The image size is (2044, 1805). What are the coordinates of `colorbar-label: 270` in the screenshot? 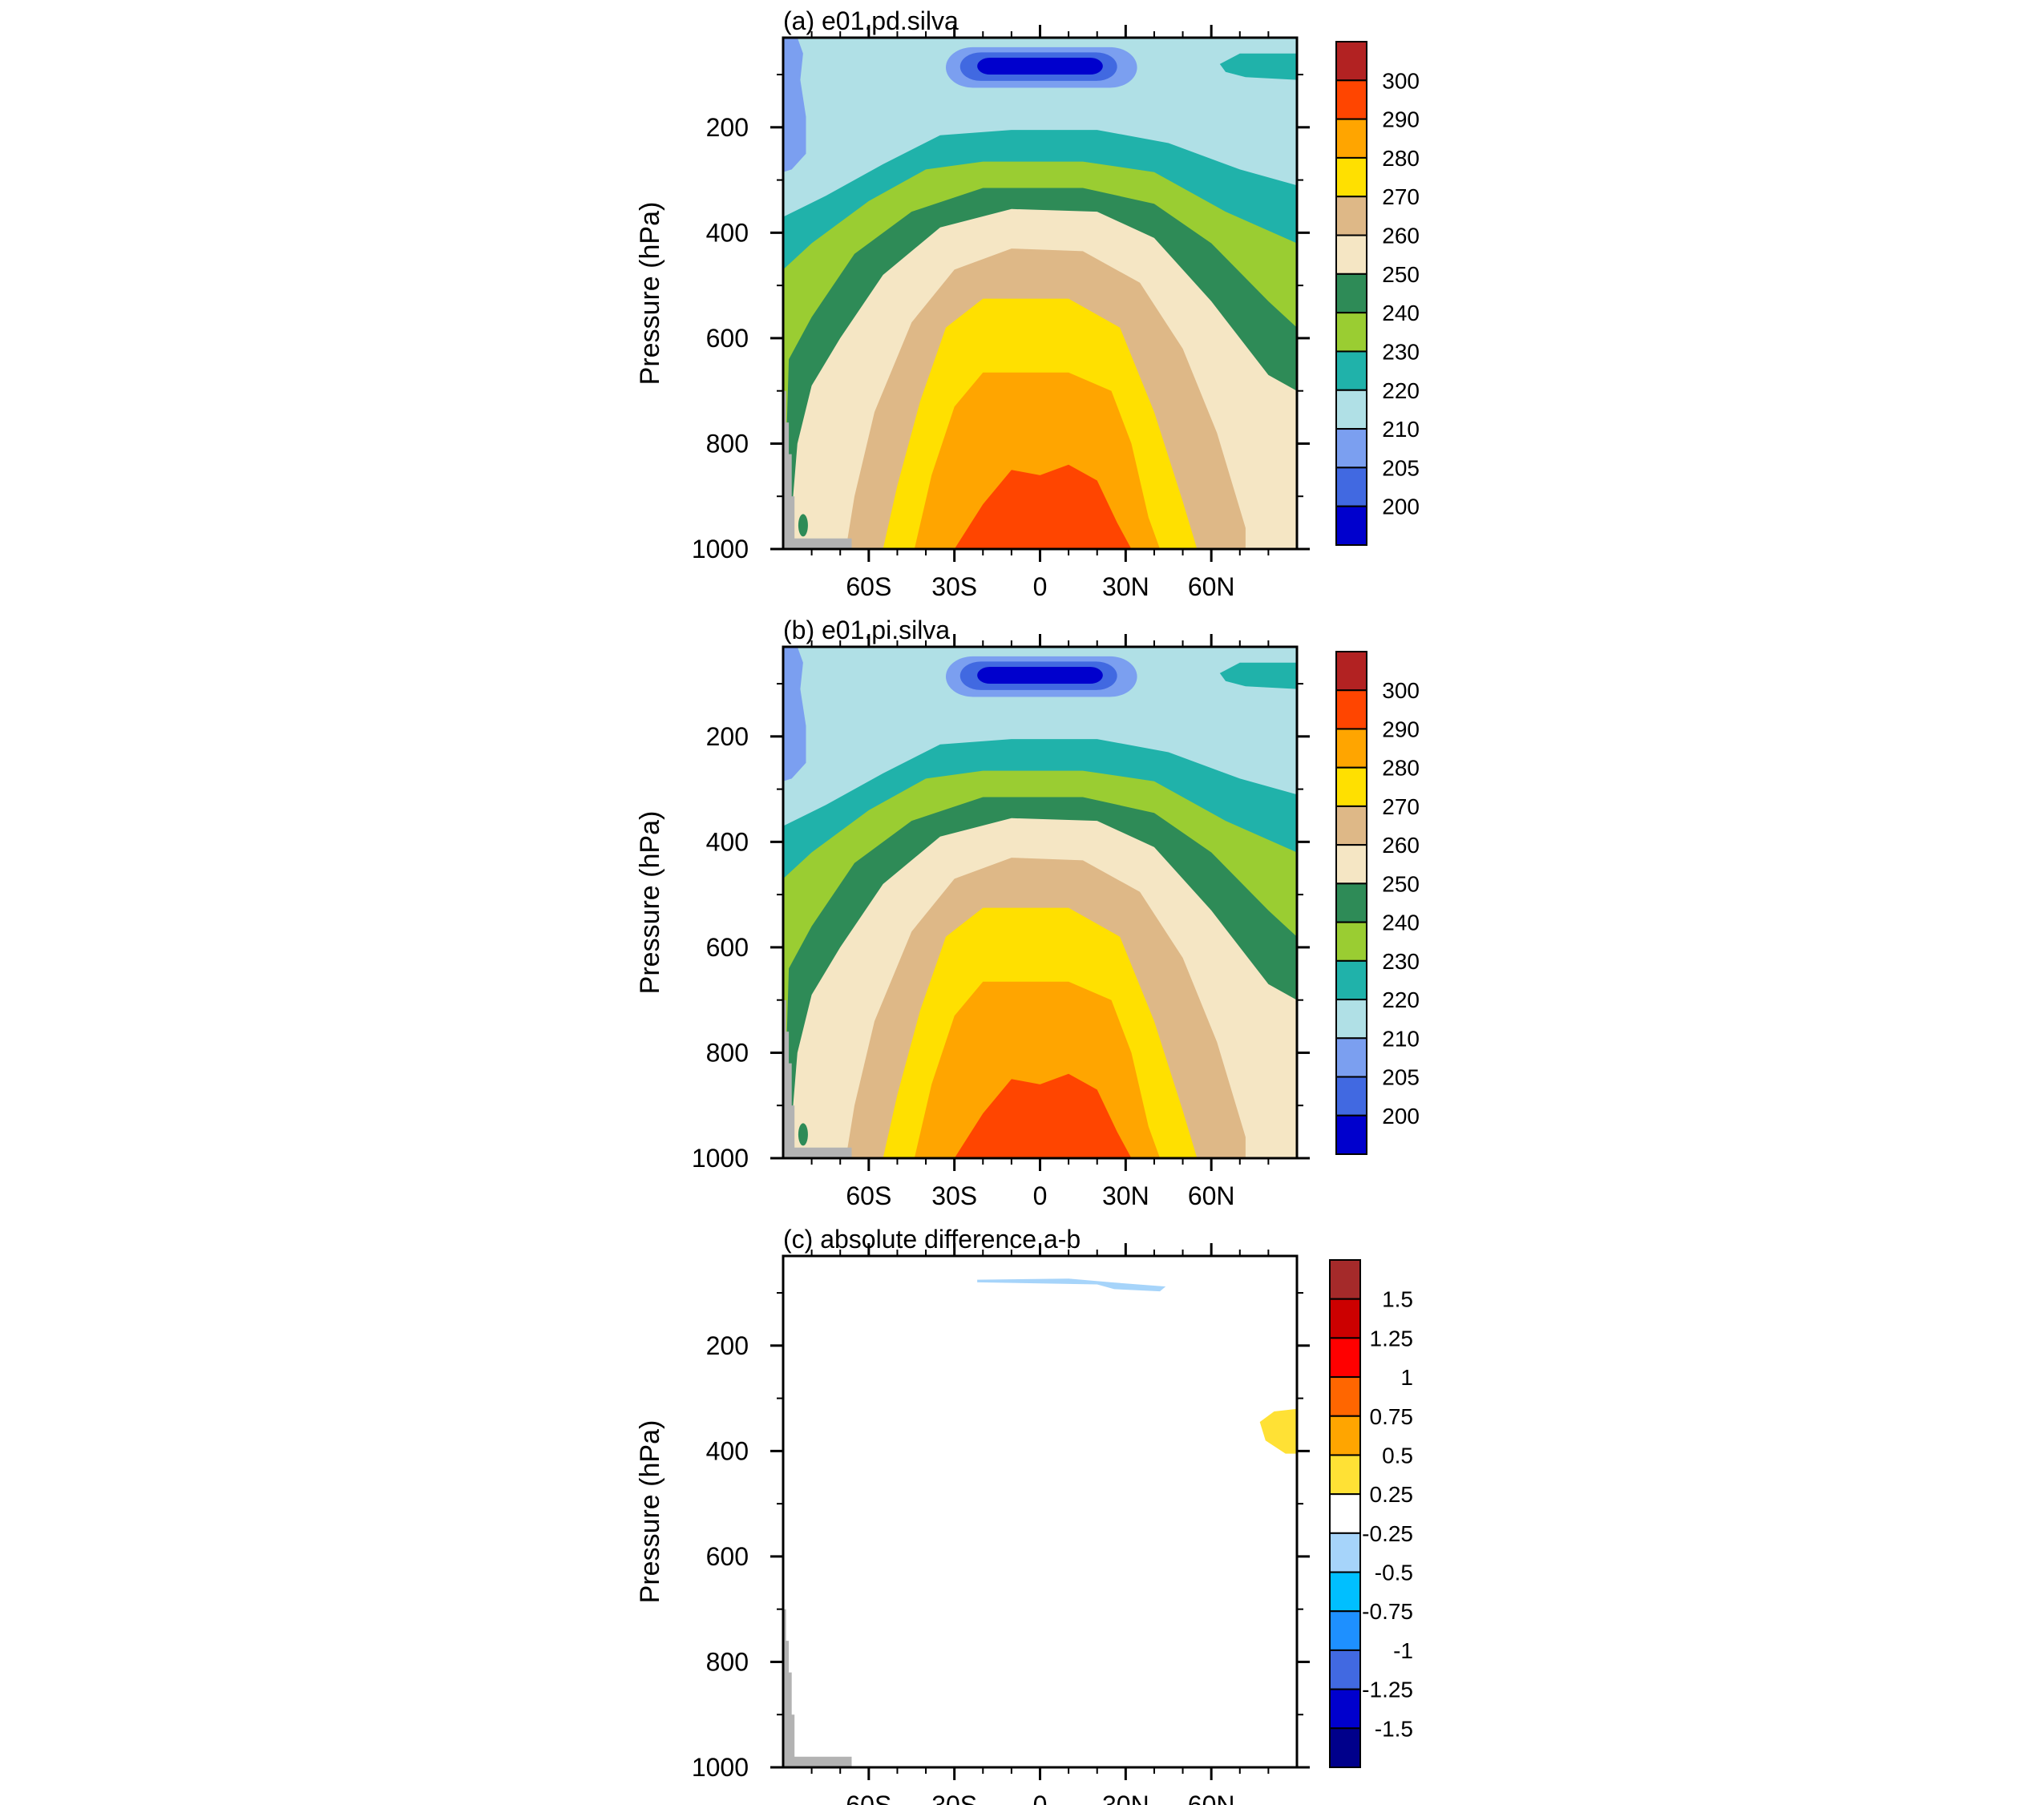 It's located at (1401, 196).